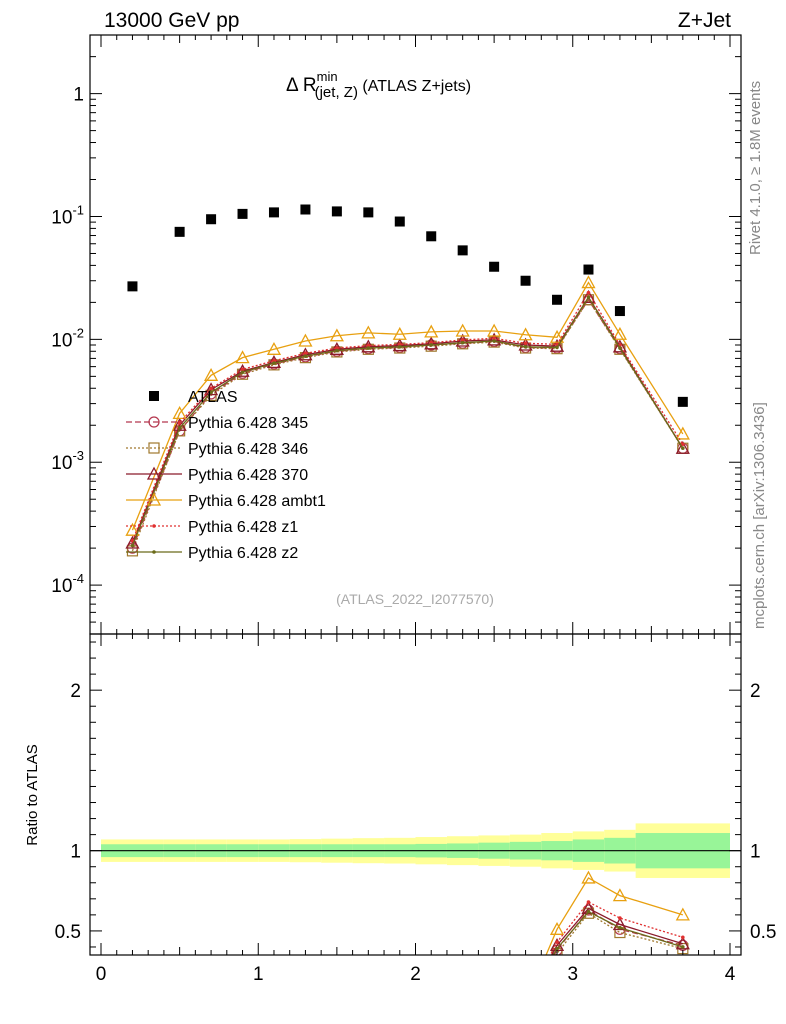 This screenshot has height=1024, width=786. I want to click on legend-item: Pythia 6.428 370, so click(217, 475).